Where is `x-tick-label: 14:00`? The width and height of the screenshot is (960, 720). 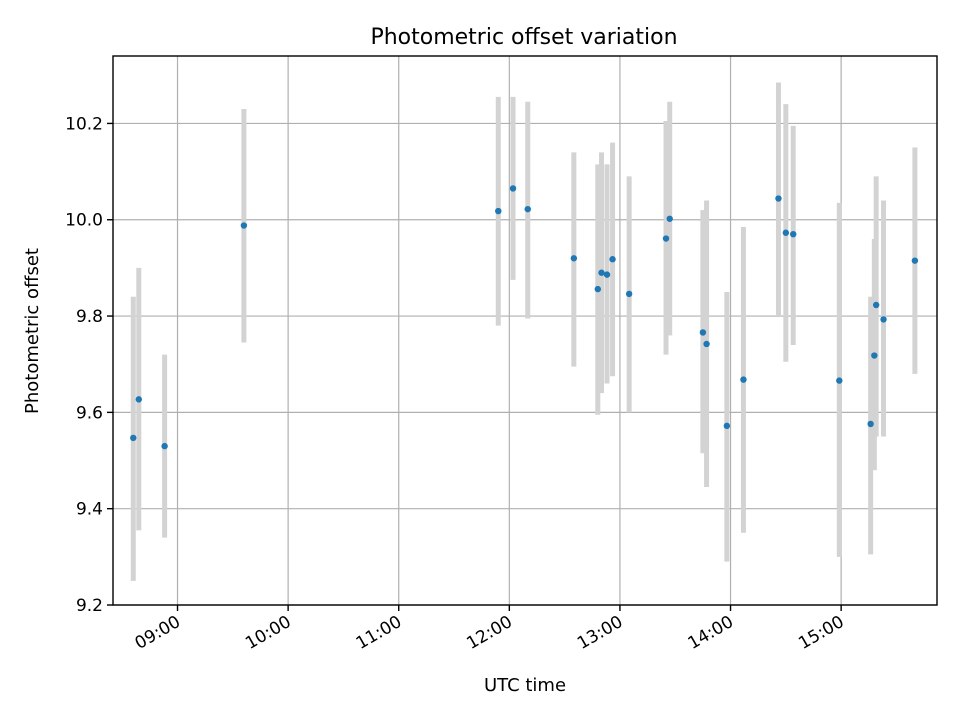 x-tick-label: 14:00 is located at coordinates (711, 633).